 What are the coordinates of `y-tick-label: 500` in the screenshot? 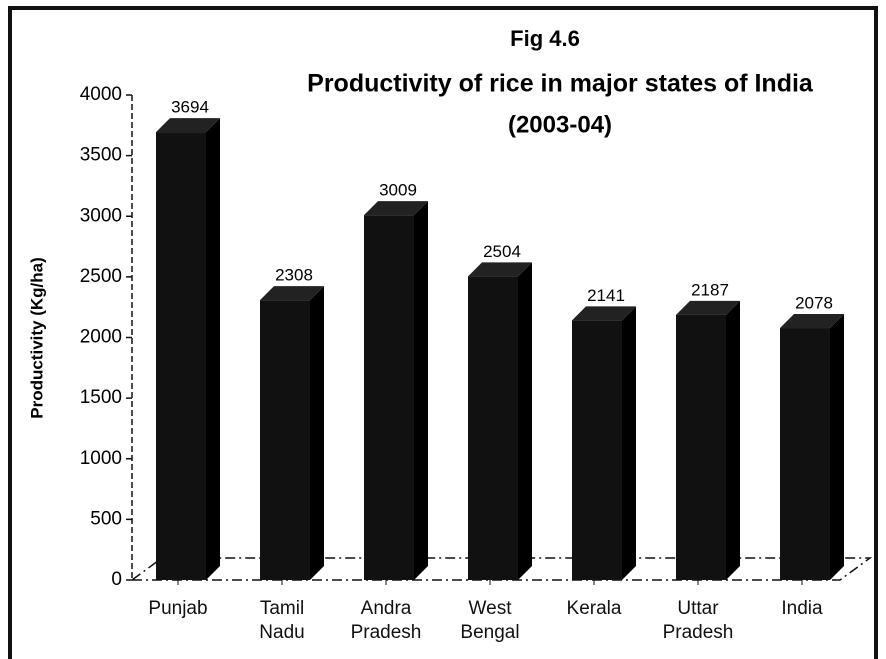 It's located at (106, 518).